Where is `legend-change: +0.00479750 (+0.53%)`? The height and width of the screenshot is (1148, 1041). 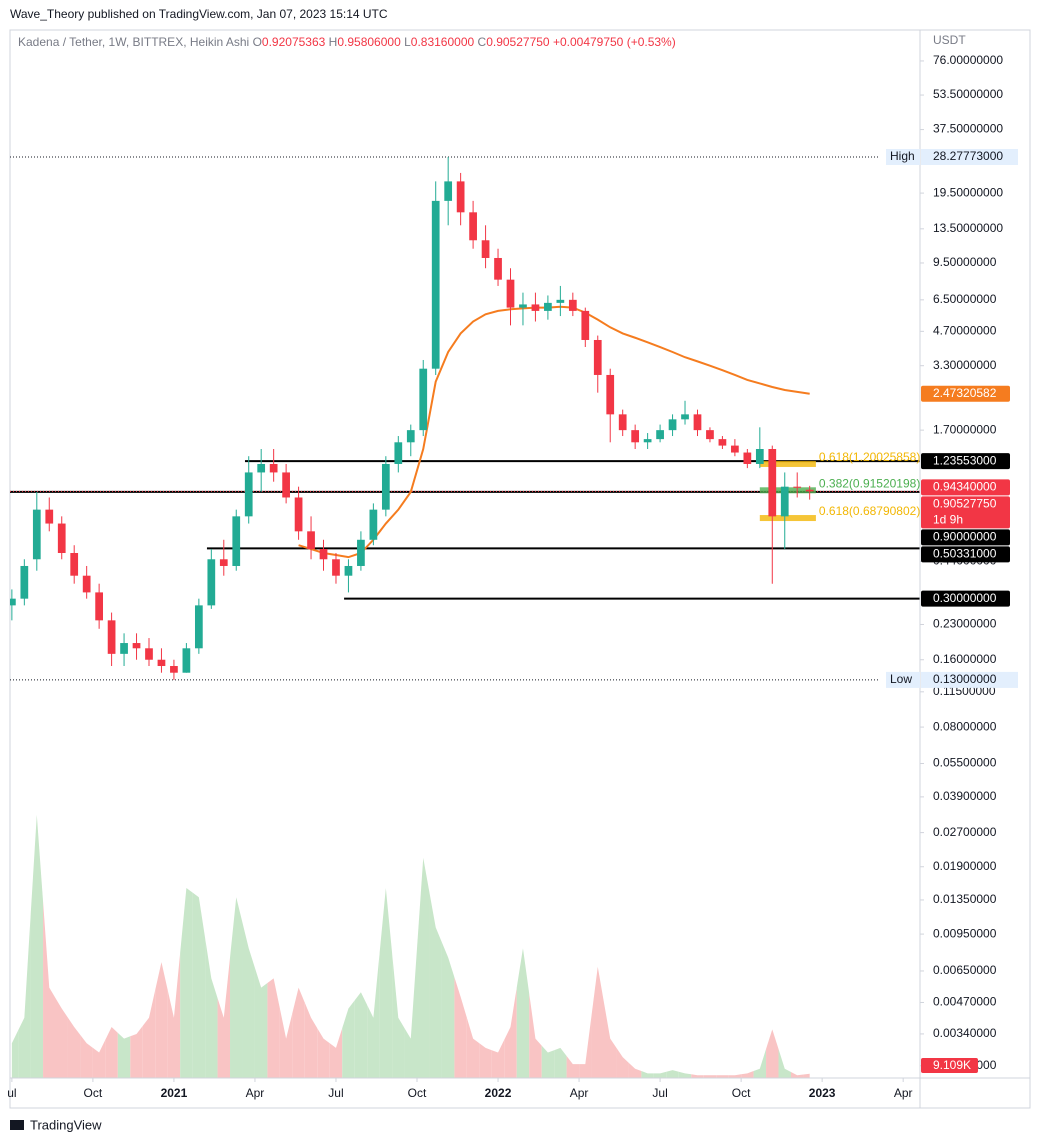 legend-change: +0.00479750 (+0.53%) is located at coordinates (614, 42).